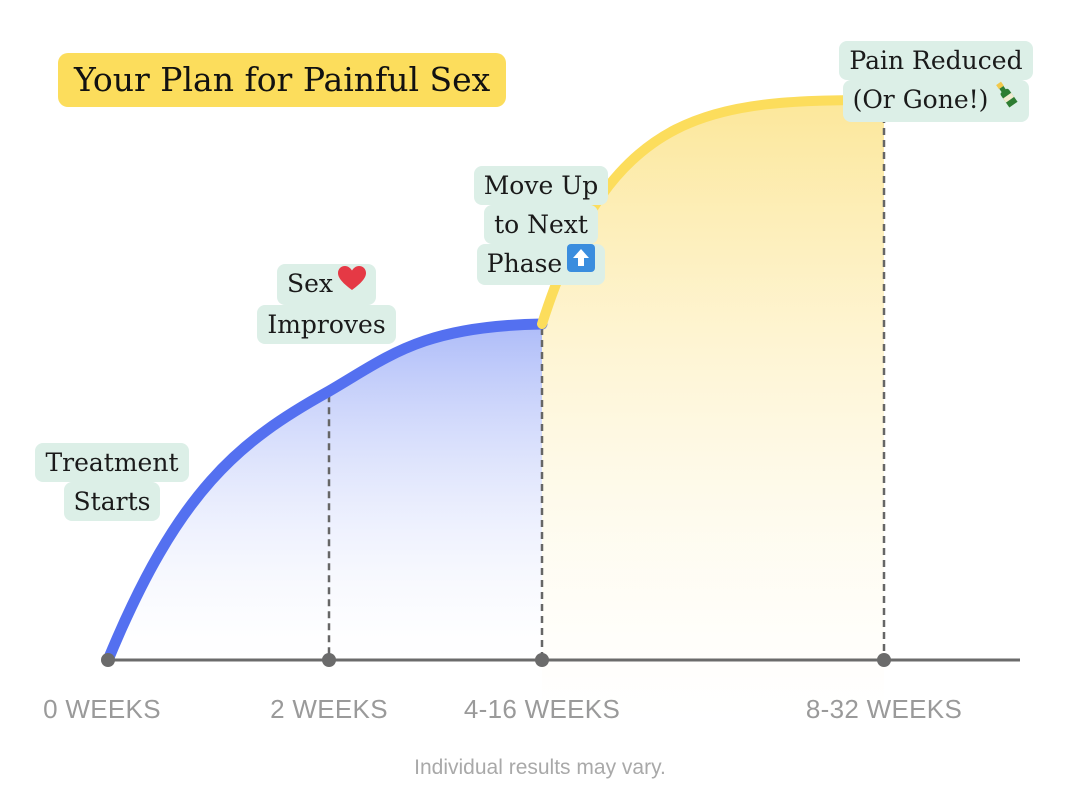 The image size is (1080, 810). What do you see at coordinates (329, 660) in the screenshot?
I see `axis-point-2-weeks` at bounding box center [329, 660].